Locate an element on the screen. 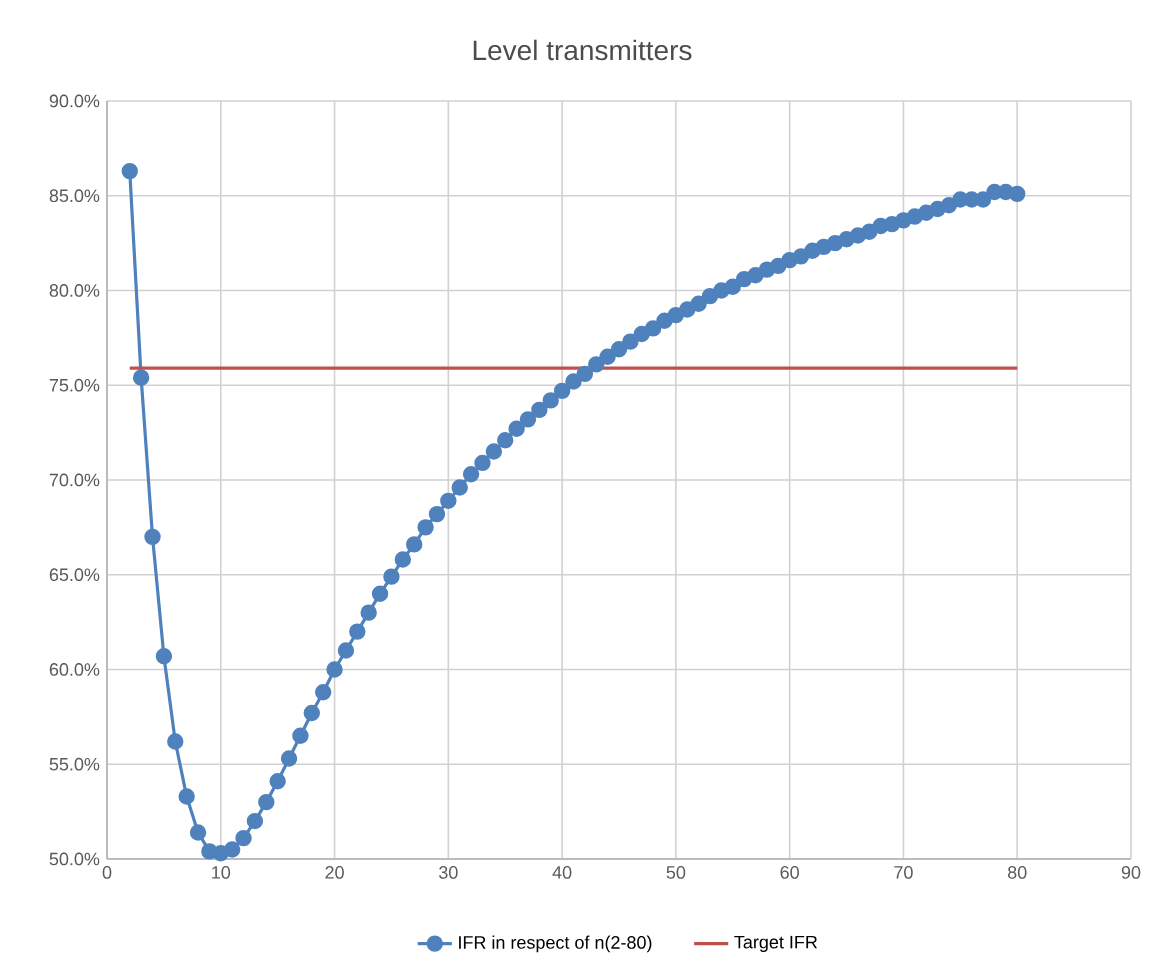 The width and height of the screenshot is (1164, 972). x-tick-label: 20 is located at coordinates (334, 872).